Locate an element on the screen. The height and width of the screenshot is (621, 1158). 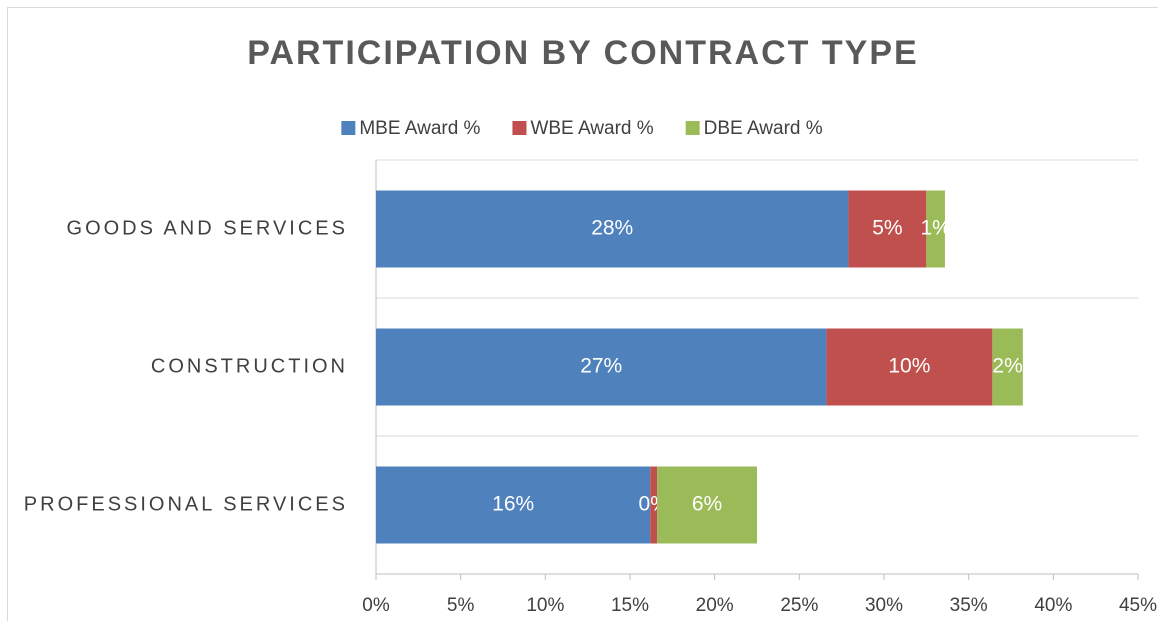
value-label: 28% is located at coordinates (612, 228).